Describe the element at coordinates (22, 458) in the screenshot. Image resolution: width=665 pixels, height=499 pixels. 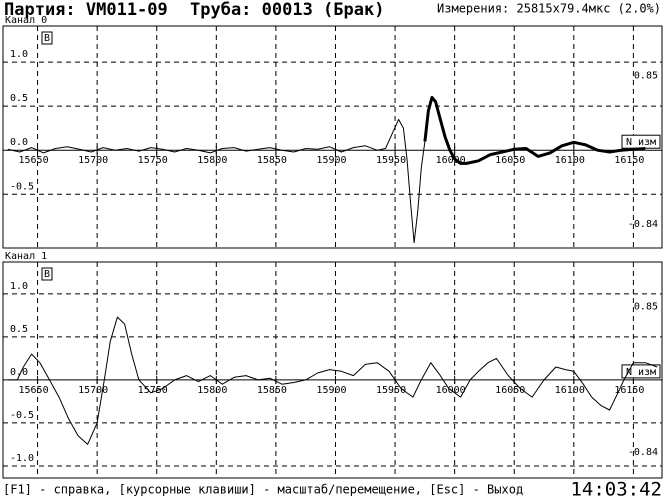
I see `y-tick-label: -1.0` at that location.